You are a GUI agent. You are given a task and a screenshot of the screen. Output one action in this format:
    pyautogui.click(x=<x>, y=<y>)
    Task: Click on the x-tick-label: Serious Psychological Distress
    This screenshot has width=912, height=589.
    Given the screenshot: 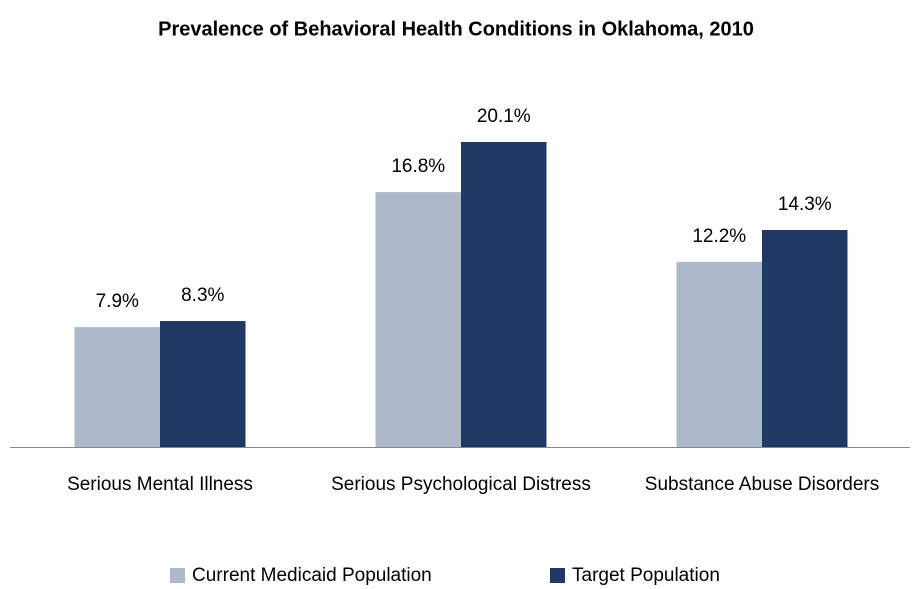 What is the action you would take?
    pyautogui.click(x=461, y=484)
    